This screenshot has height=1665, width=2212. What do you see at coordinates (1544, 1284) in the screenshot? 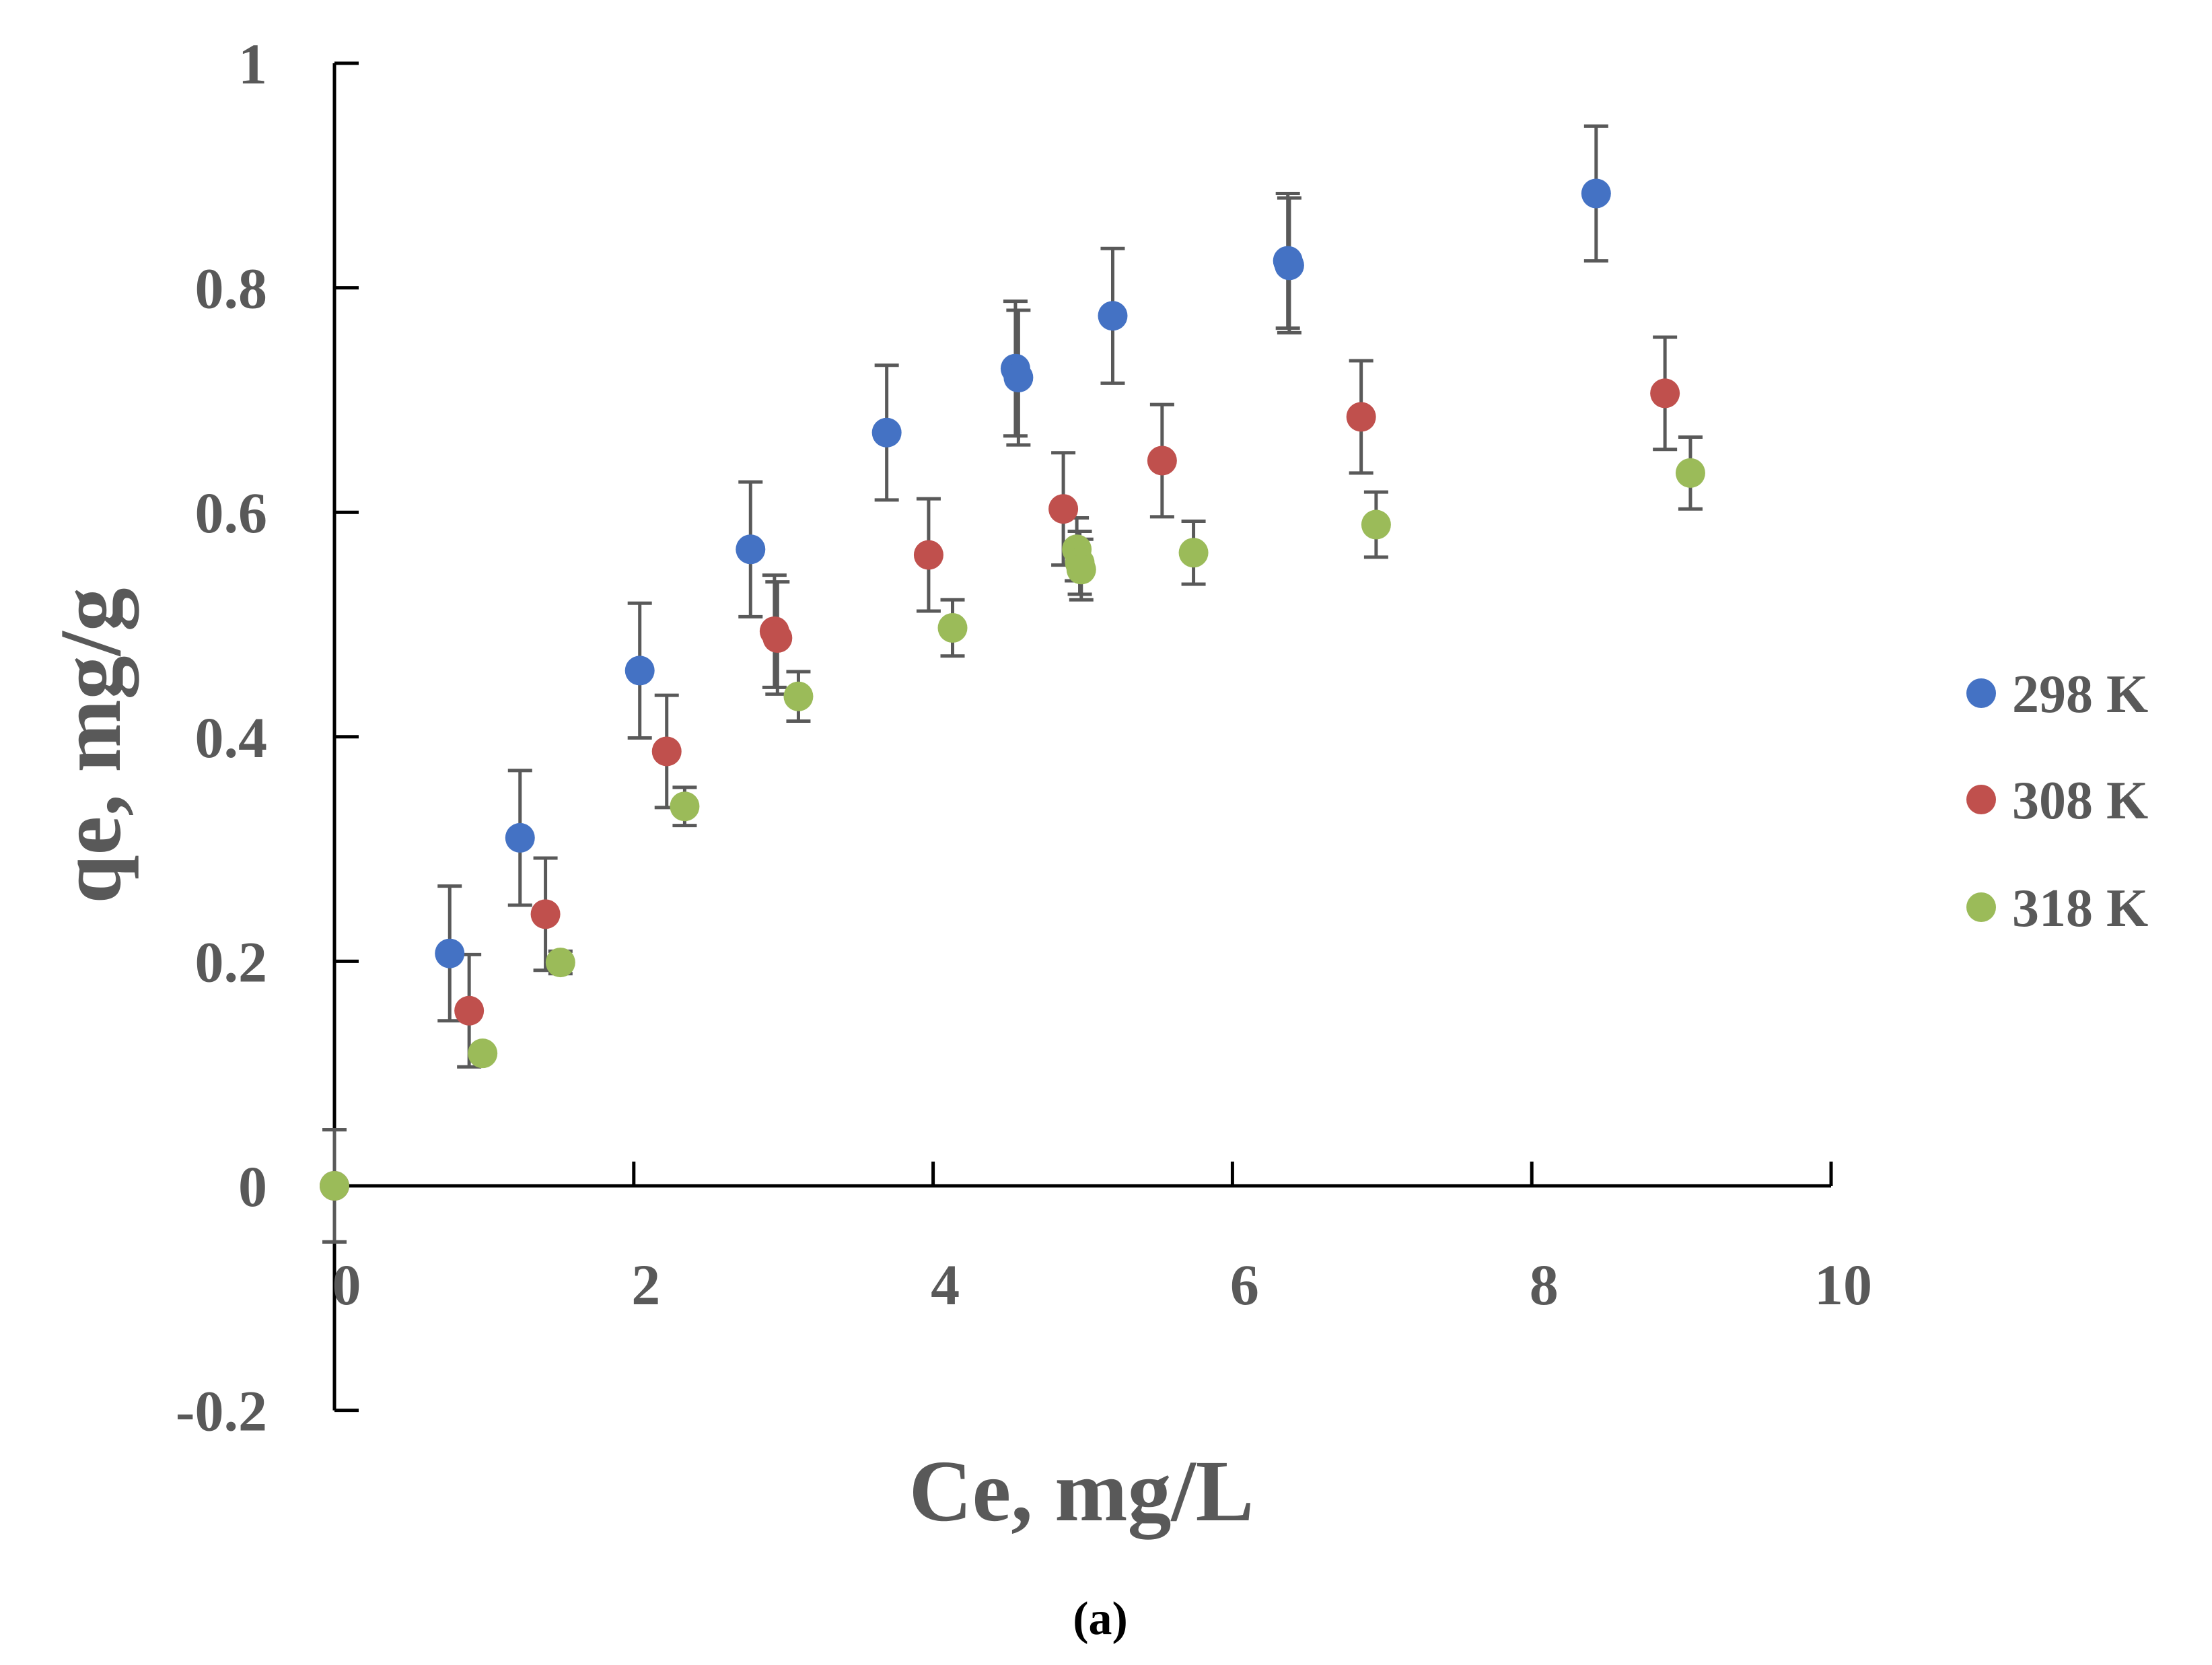
I see `x-tick-label: 8` at bounding box center [1544, 1284].